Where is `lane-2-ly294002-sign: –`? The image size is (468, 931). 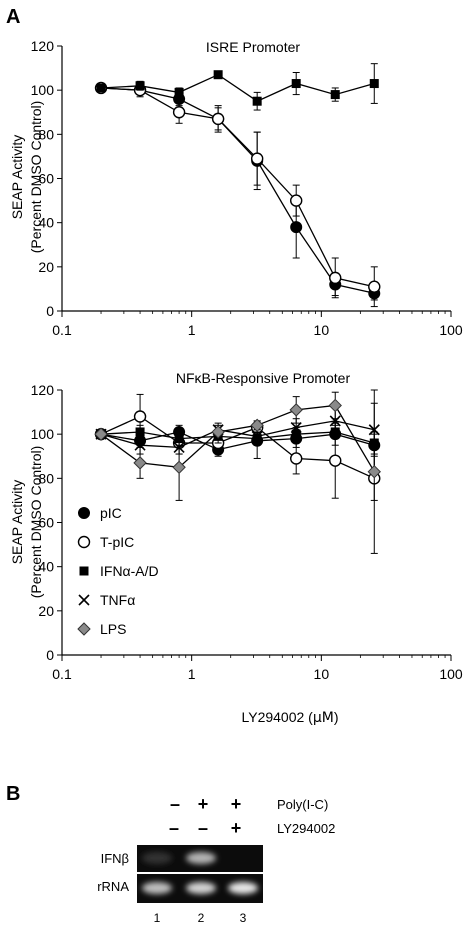 lane-2-ly294002-sign: – is located at coordinates (203, 828).